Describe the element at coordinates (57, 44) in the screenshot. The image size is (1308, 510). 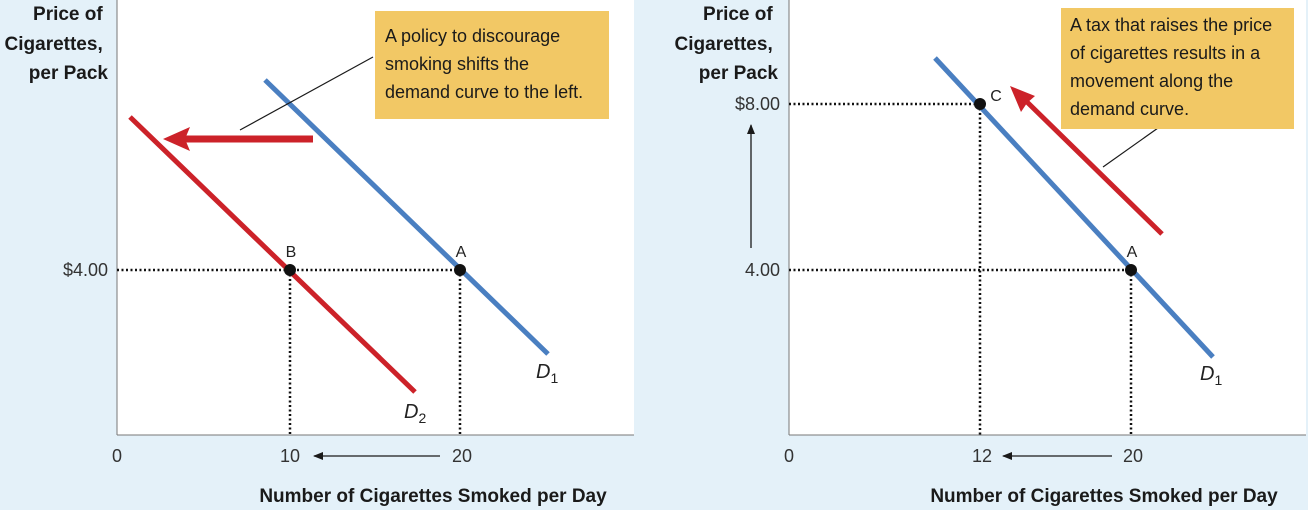
I see `left-y-axis-label: Price of Cigarettes, per Pack` at that location.